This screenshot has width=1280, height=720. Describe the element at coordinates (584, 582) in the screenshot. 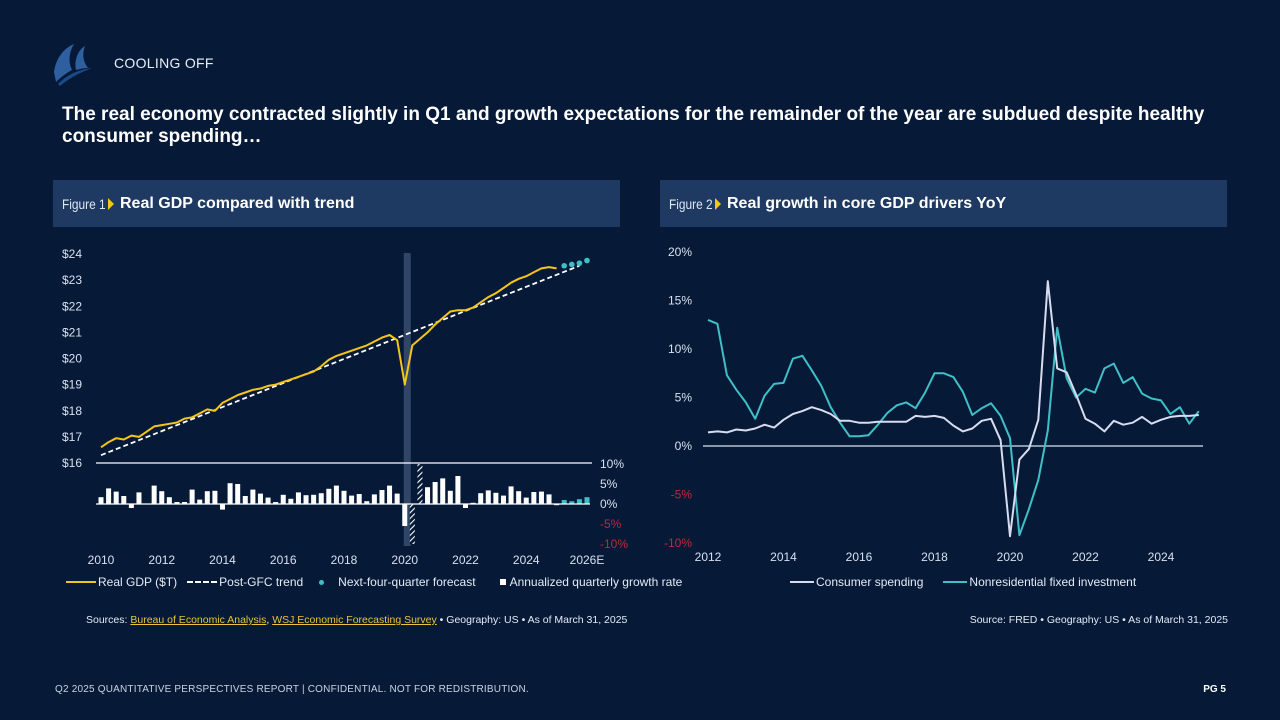

I see `legend-growth: Annualized quarterly growth rate` at that location.